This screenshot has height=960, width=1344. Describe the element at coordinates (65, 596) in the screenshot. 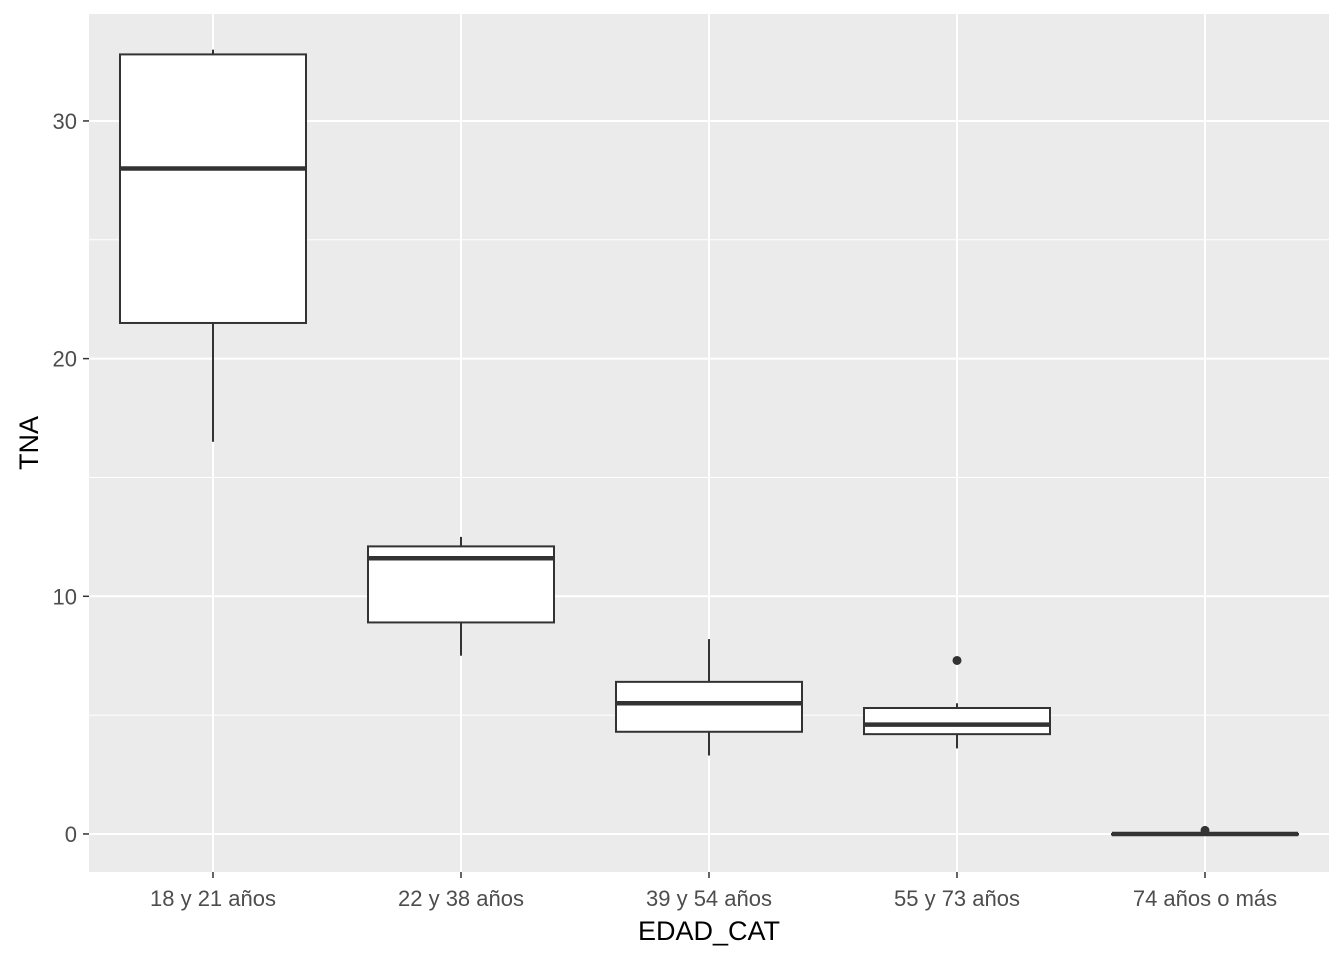

I see `y-tick-label: 10` at that location.